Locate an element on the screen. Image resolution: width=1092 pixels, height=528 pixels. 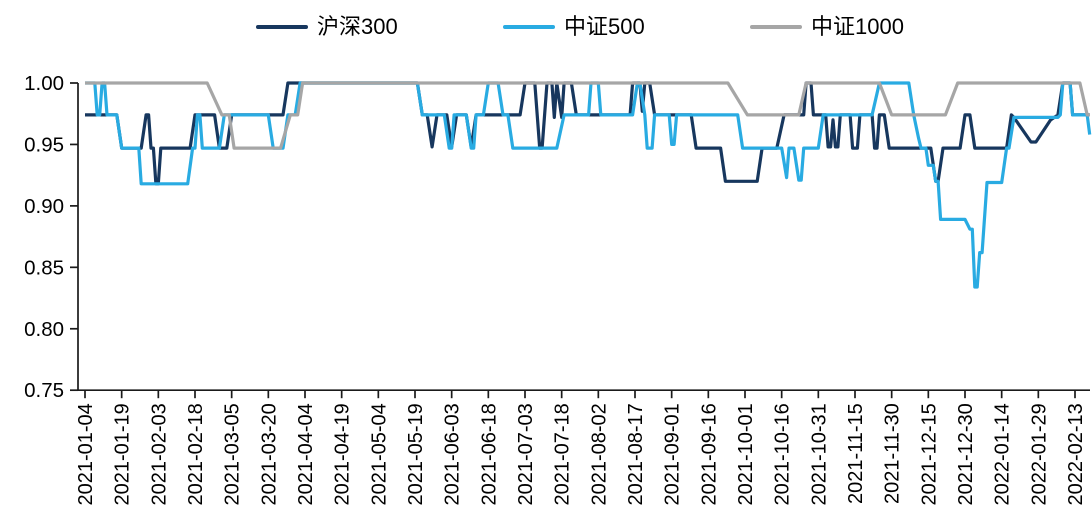
x-tick-label: 2021-06-18 is located at coordinates (489, 454).